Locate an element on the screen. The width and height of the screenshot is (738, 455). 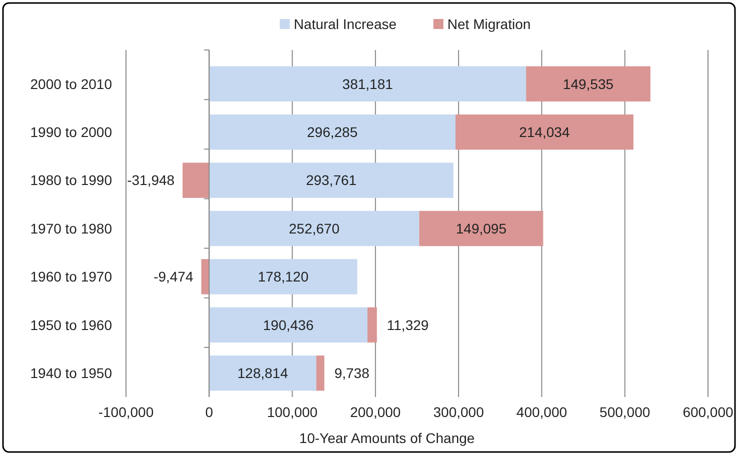
data-label: 149,095 is located at coordinates (481, 228).